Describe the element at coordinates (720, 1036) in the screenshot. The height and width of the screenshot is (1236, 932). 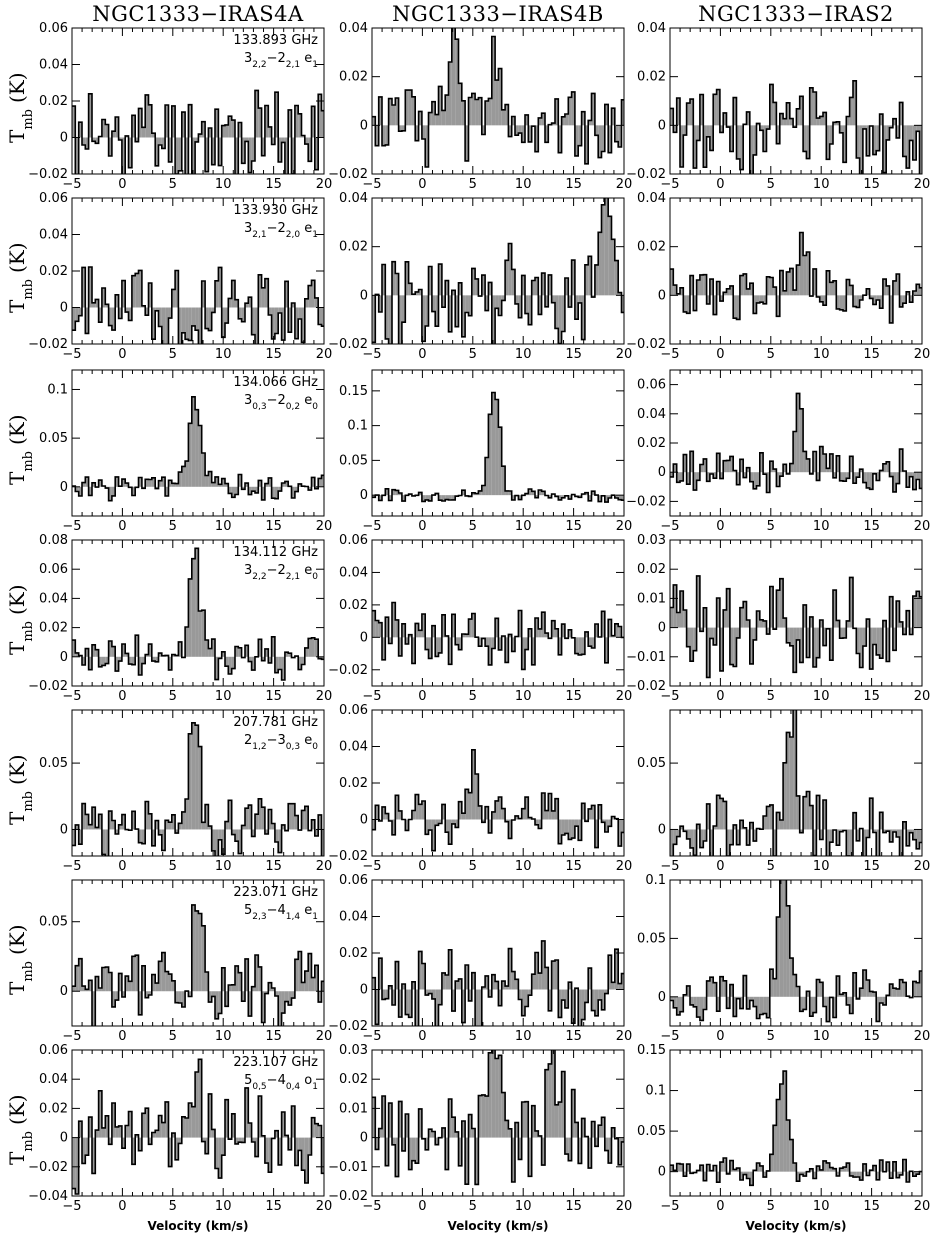
I see `x-tick-label: 0` at that location.